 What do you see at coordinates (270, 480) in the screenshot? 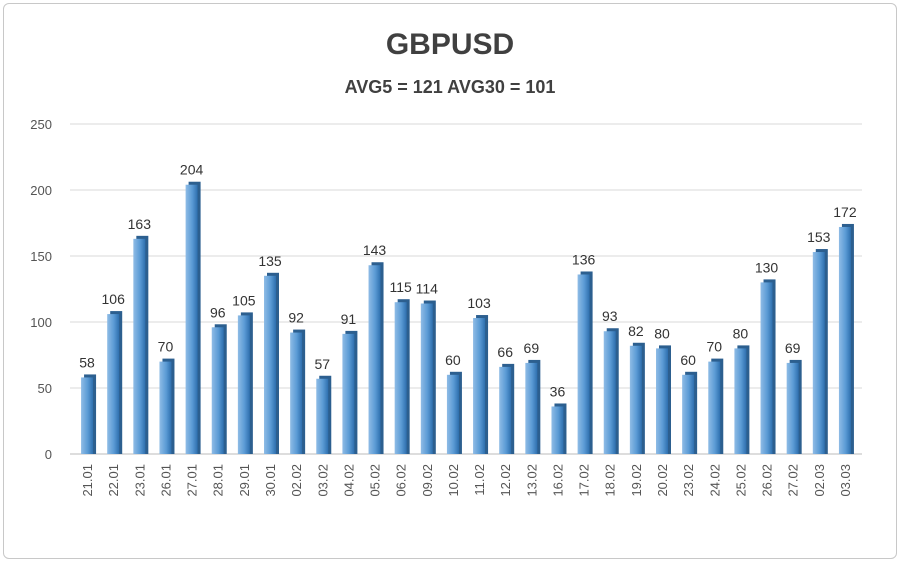
I see `x-tick-label: 30.01` at bounding box center [270, 480].